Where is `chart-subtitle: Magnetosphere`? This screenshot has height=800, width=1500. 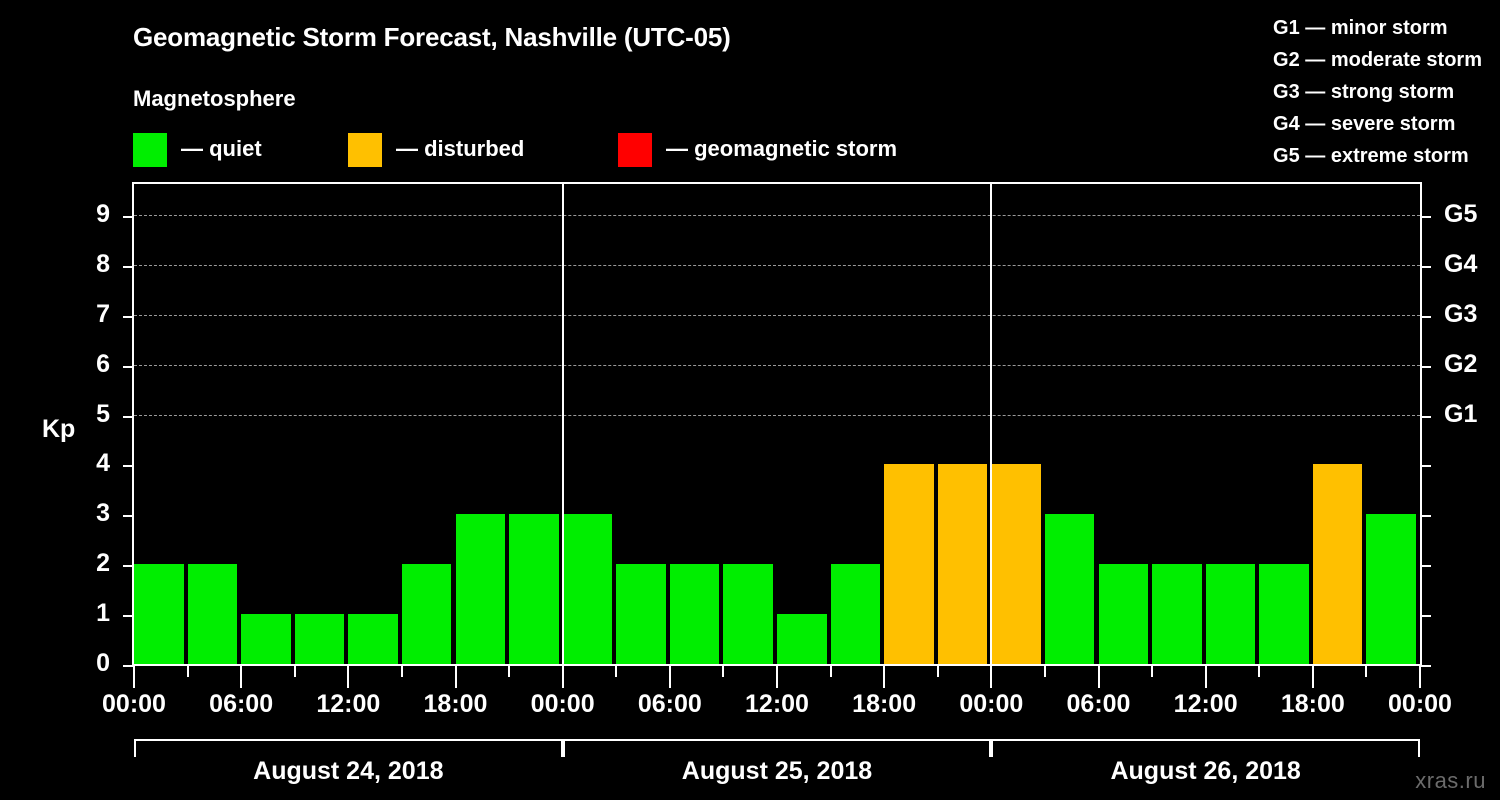
chart-subtitle: Magnetosphere is located at coordinates (214, 98).